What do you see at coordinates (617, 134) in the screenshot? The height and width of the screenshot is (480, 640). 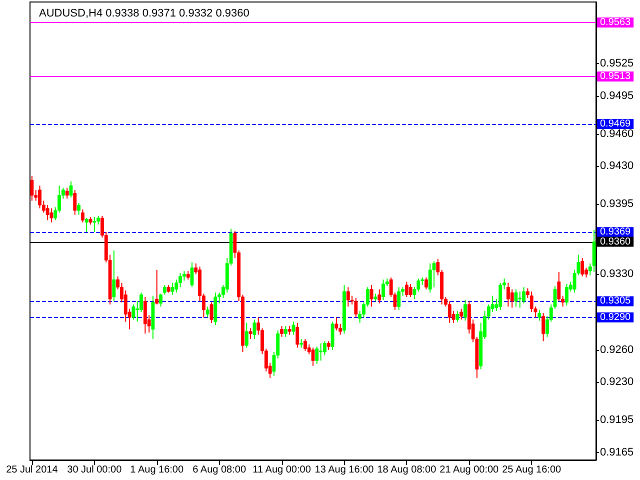 I see `y-tick-label: 0.9460` at bounding box center [617, 134].